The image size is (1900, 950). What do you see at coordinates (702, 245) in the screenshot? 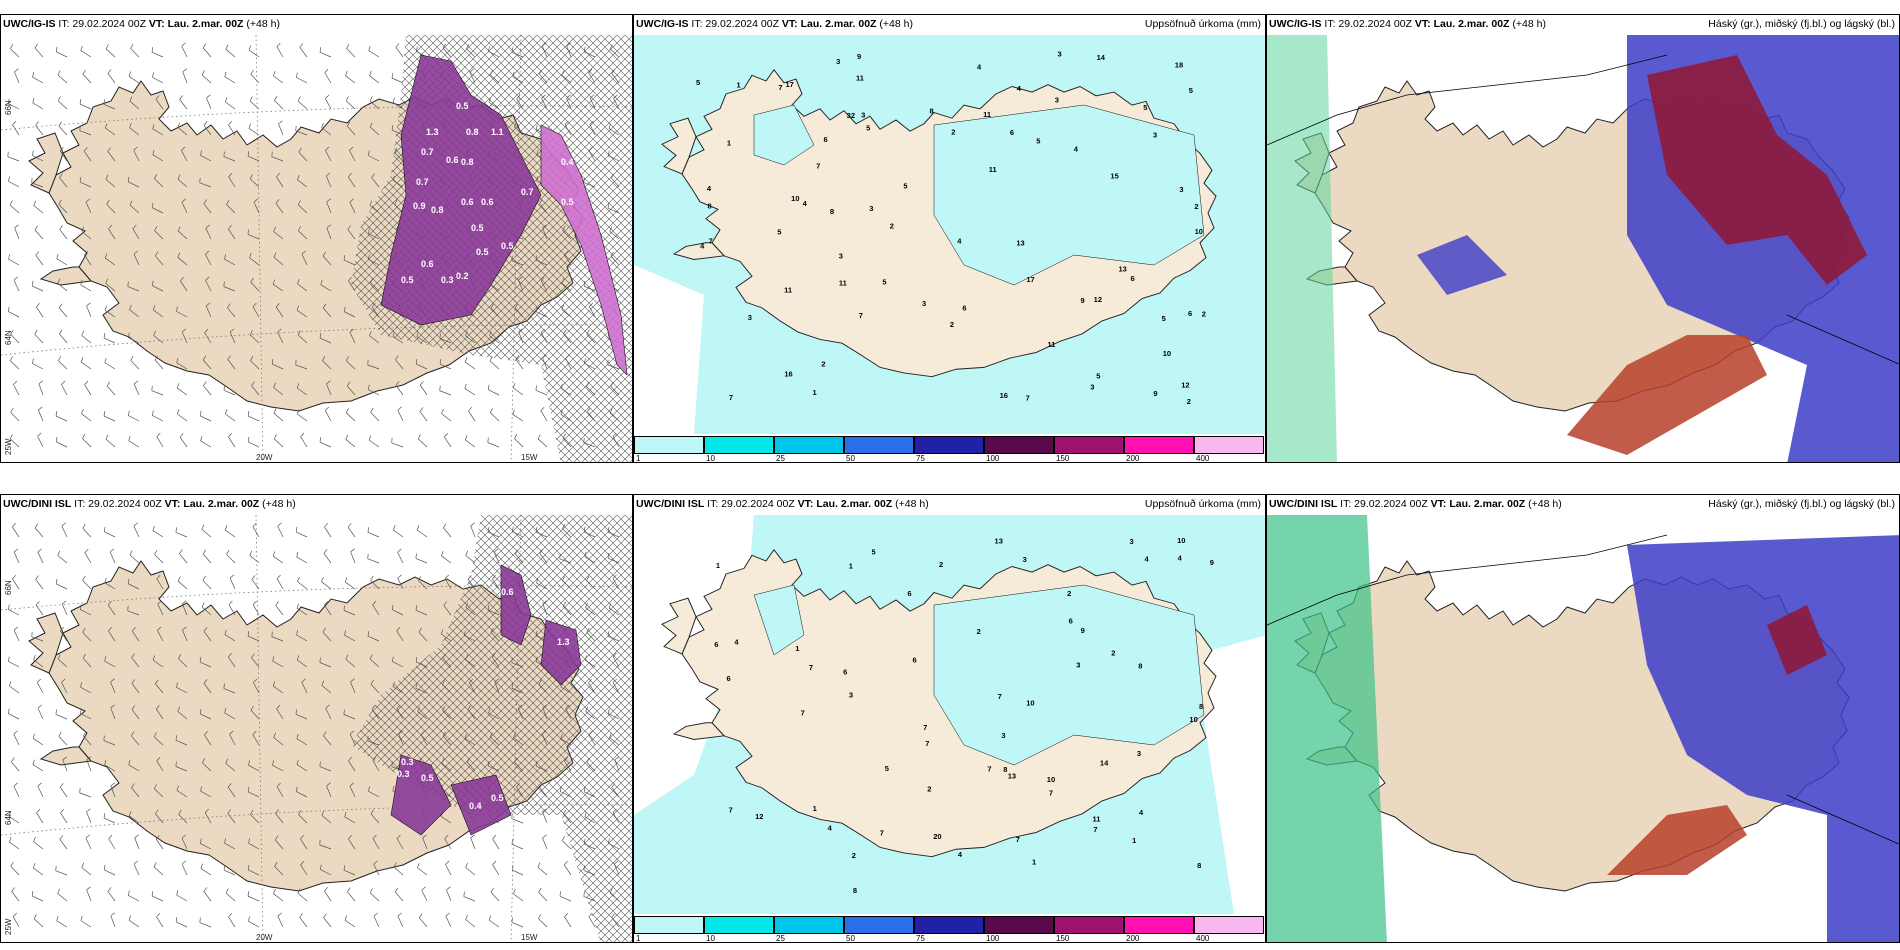
I see `precip-value-label: 4` at bounding box center [702, 245].